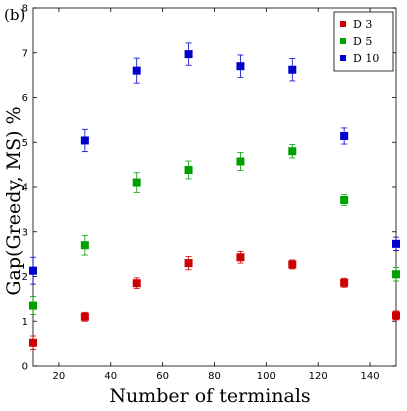 The width and height of the screenshot is (407, 411). Describe the element at coordinates (25, 98) in the screenshot. I see `y-tick-label: 6` at that location.